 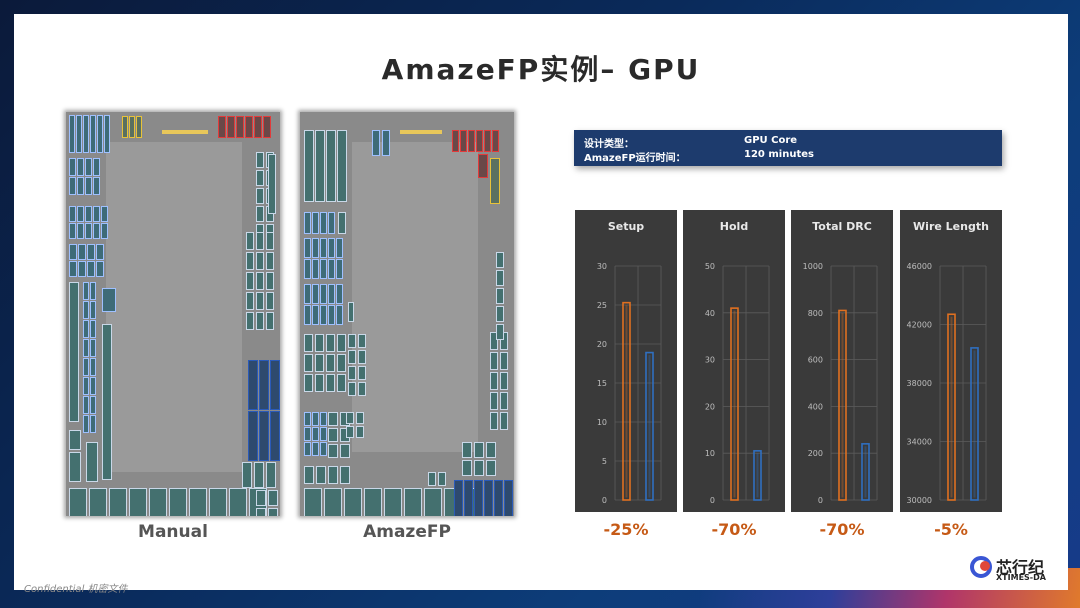 What do you see at coordinates (815, 406) in the screenshot?
I see `y-tick-label: 400` at bounding box center [815, 406].